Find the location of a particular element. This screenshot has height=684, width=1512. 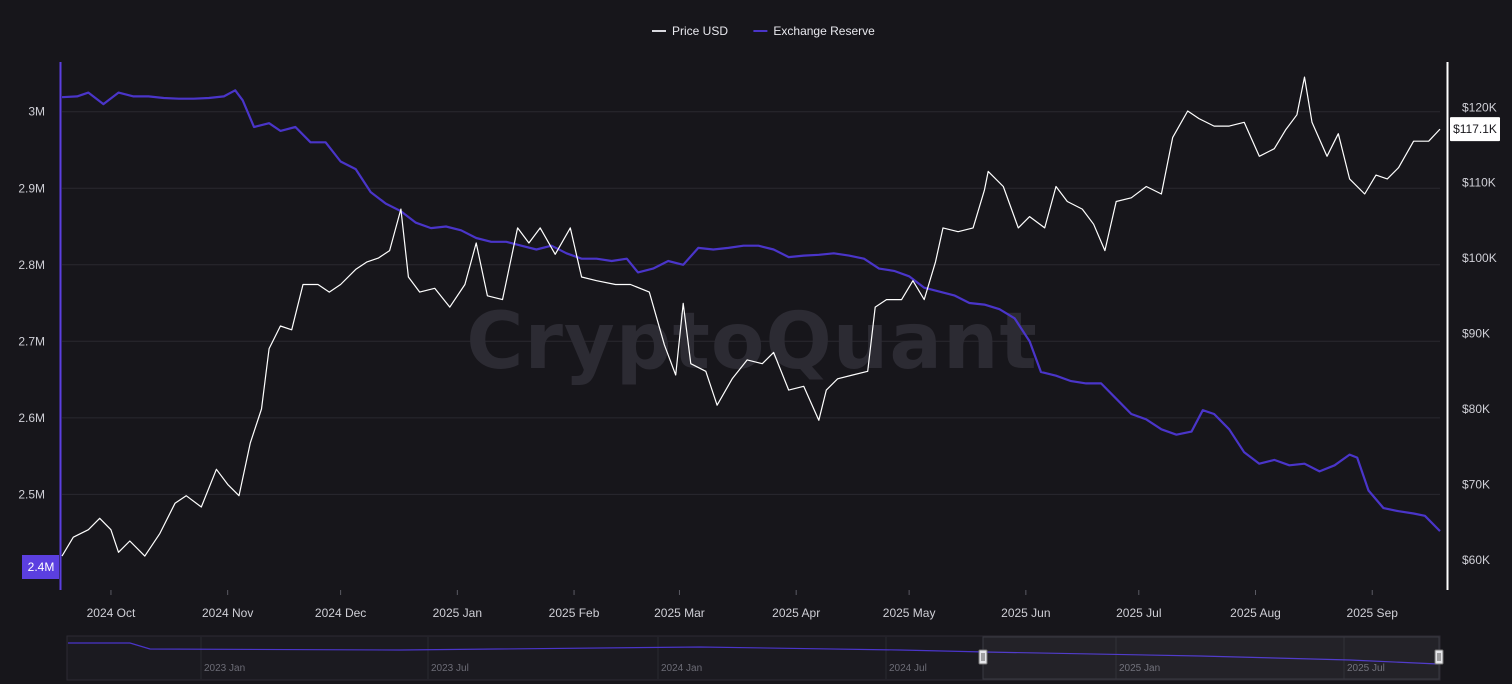

watermark: CryptoQuant is located at coordinates (752, 342).